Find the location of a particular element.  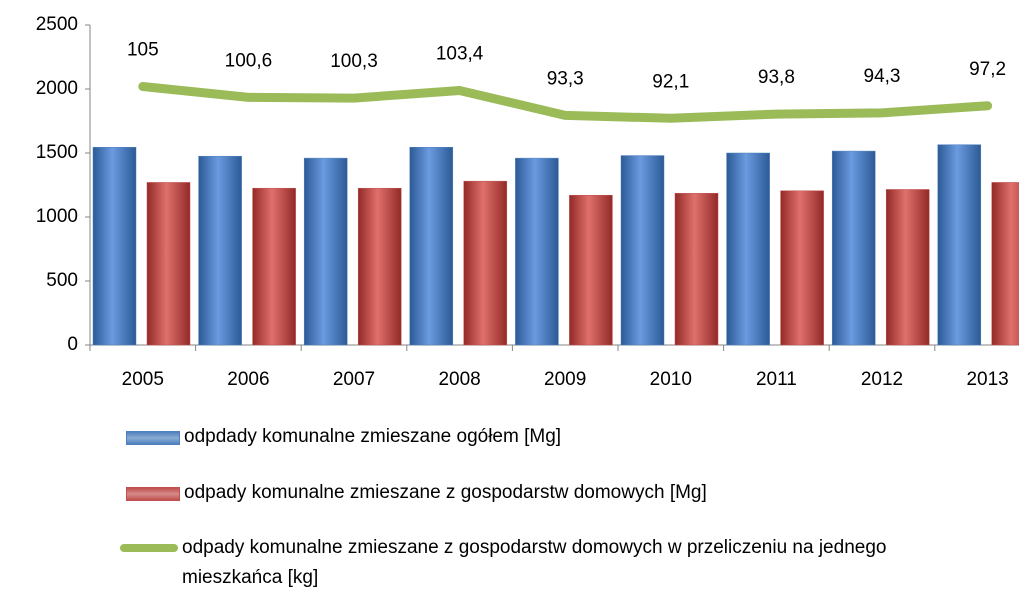

x-tick-label: 2007 is located at coordinates (354, 379).